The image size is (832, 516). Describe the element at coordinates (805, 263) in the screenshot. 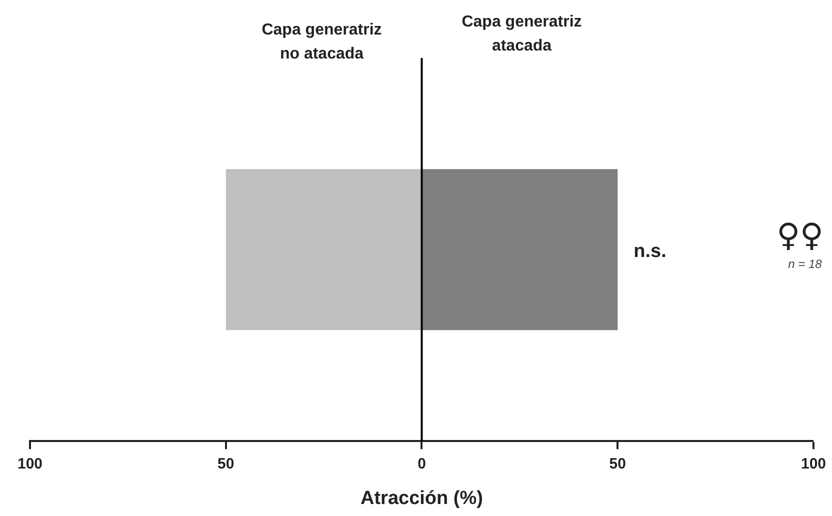

I see `annotation: n = 18` at that location.